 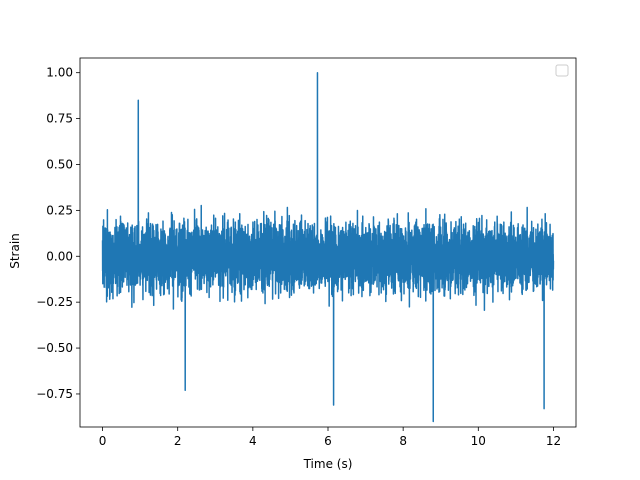 What do you see at coordinates (103, 441) in the screenshot?
I see `x-tick-label: 0` at bounding box center [103, 441].